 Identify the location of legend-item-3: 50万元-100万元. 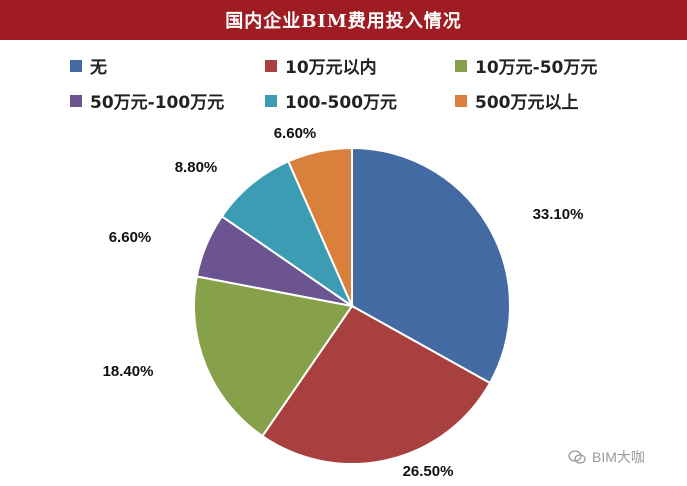
(147, 100).